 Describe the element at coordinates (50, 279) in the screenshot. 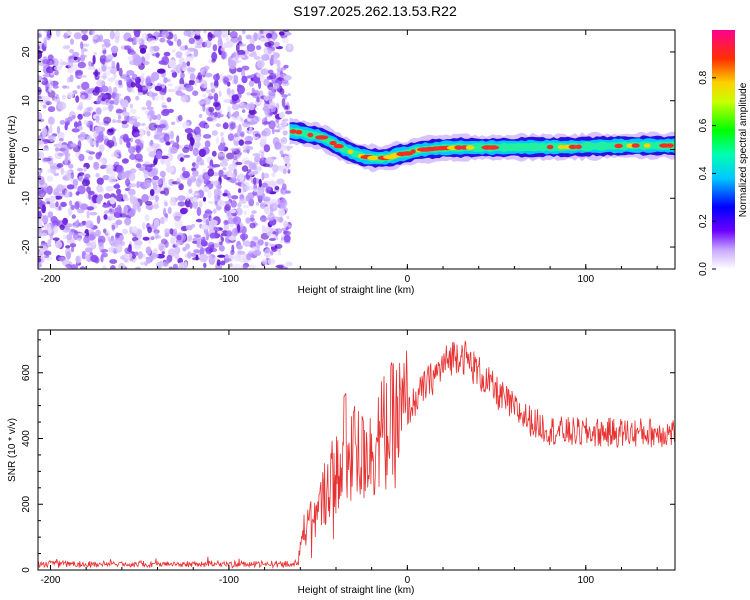

I see `x-tick-label: -200` at that location.